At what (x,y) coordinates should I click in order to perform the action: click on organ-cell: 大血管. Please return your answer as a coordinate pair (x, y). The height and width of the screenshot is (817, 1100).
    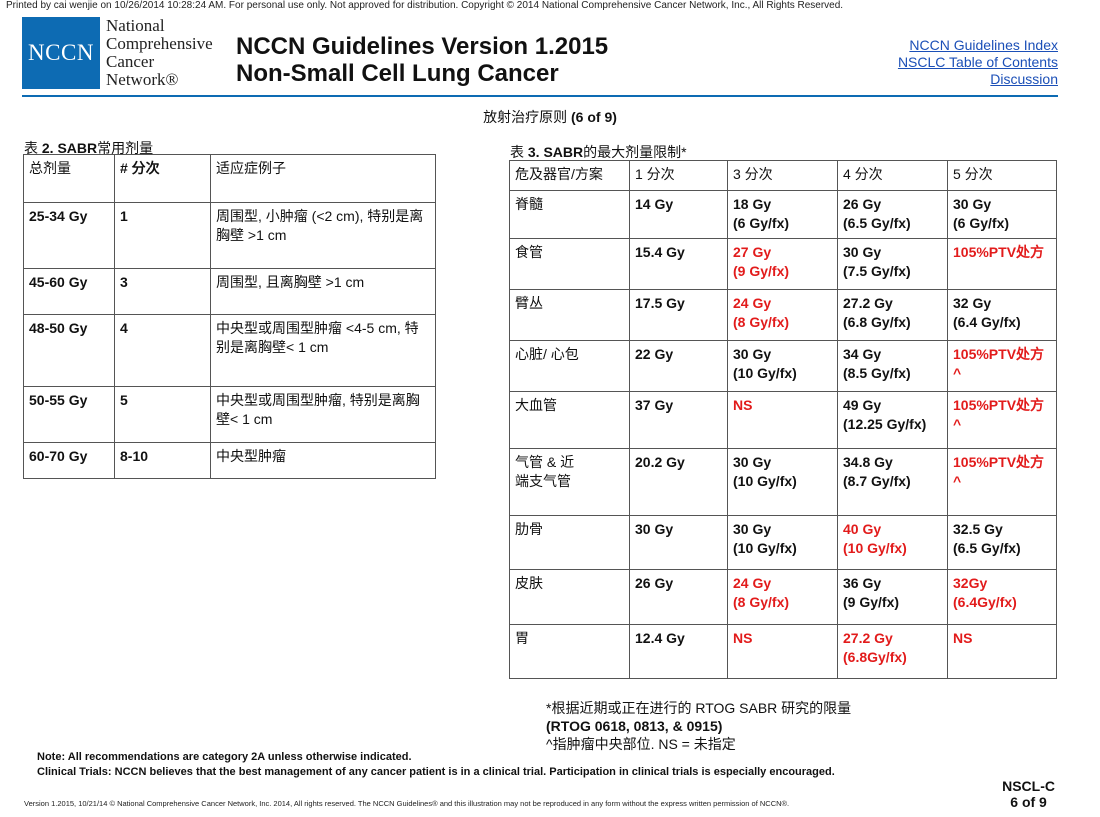
    Looking at the image, I should click on (569, 420).